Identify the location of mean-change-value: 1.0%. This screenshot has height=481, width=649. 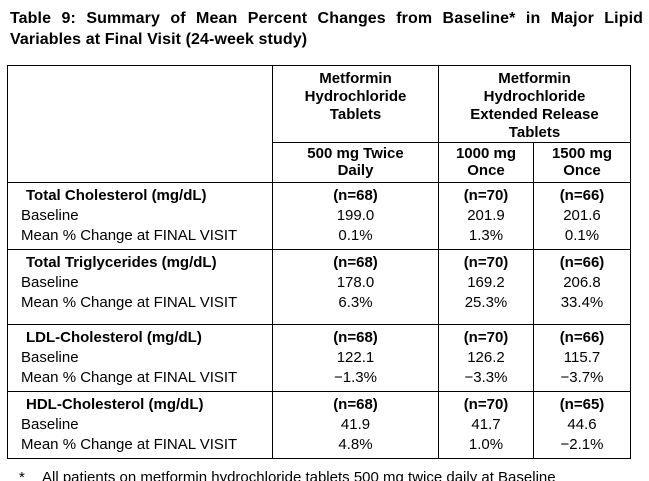
(486, 444).